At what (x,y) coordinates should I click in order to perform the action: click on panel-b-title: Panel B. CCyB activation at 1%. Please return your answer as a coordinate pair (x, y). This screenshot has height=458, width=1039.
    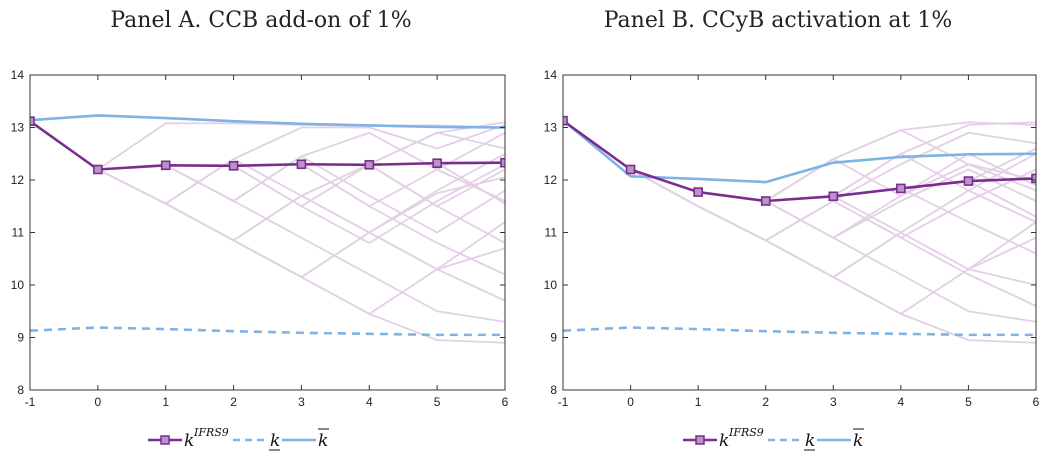
    Looking at the image, I should click on (778, 20).